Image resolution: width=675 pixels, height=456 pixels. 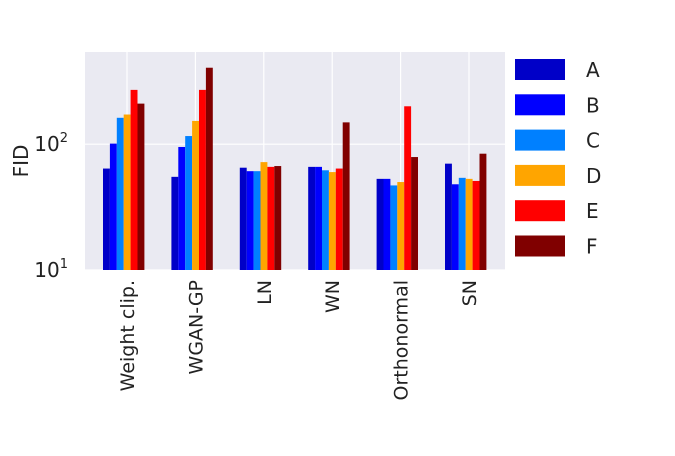 I want to click on legend-label-B: B, so click(x=593, y=105).